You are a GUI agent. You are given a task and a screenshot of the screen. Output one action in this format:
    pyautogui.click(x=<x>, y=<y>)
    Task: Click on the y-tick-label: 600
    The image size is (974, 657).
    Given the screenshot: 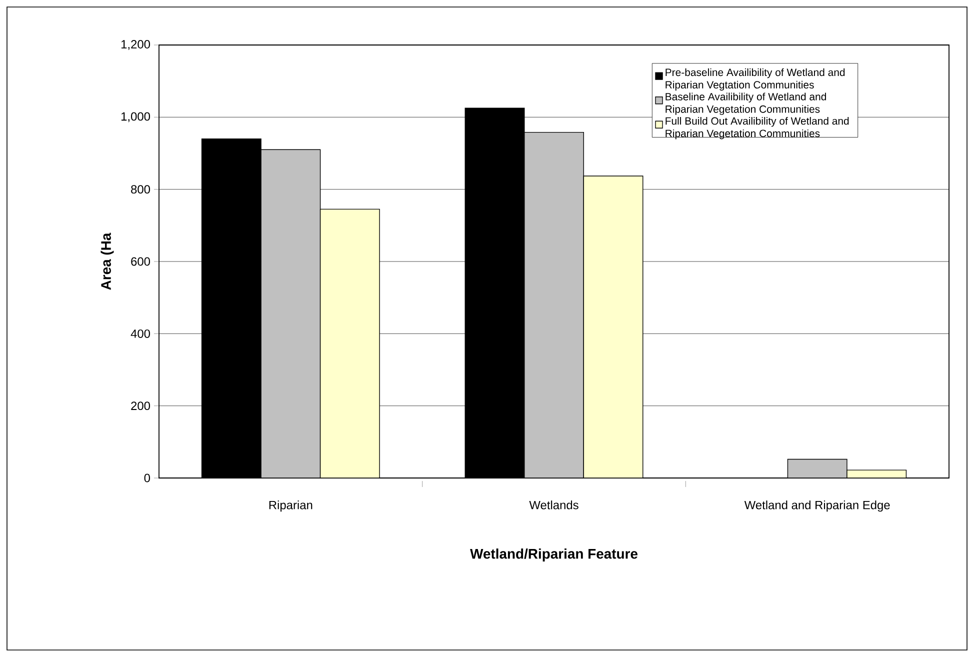 What is the action you would take?
    pyautogui.click(x=140, y=261)
    